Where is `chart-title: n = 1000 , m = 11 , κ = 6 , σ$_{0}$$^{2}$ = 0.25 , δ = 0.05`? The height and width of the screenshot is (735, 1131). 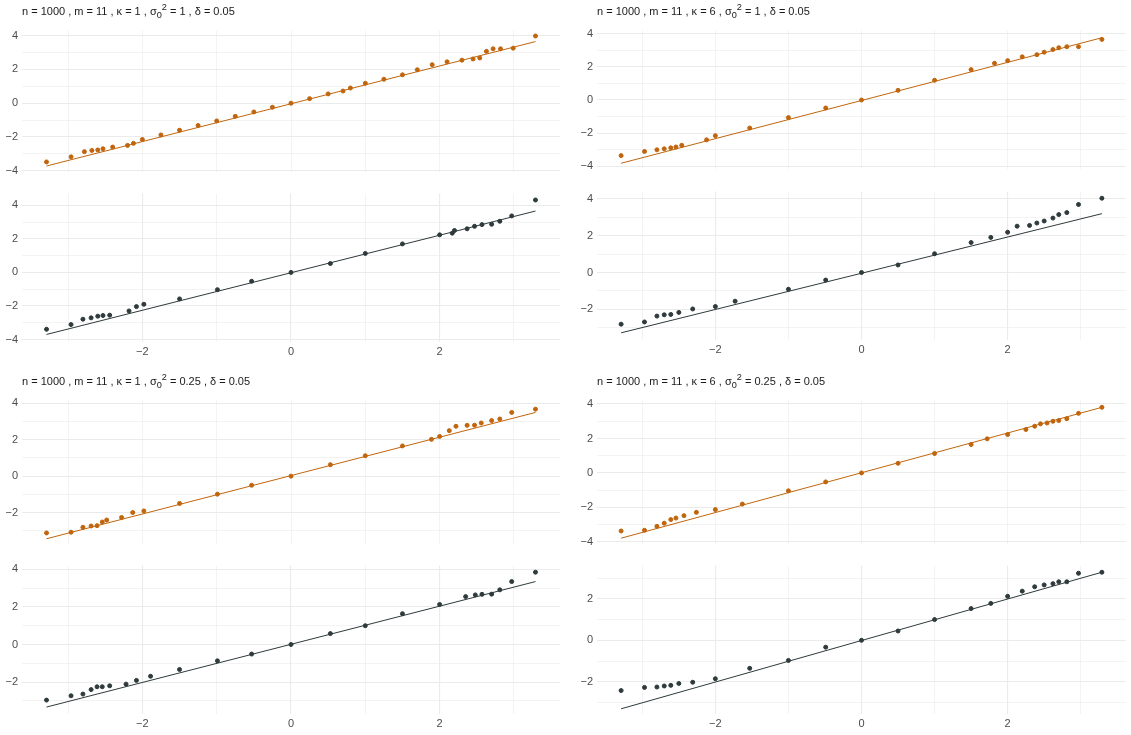
chart-title: n = 1000 , m = 11 , κ = 6 , σ$_{0}$$^{2}$ = 0.25 , δ = 0.05 is located at coordinates (711, 381).